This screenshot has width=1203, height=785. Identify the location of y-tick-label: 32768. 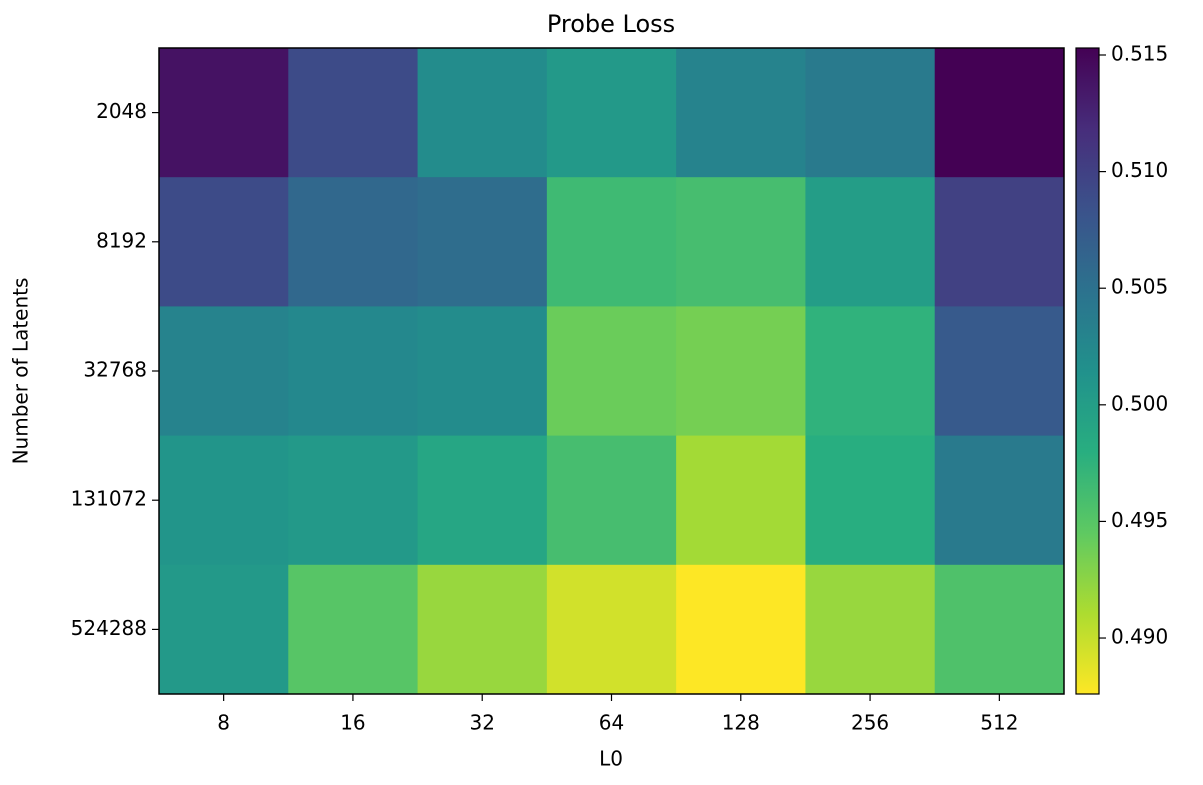
(115, 370).